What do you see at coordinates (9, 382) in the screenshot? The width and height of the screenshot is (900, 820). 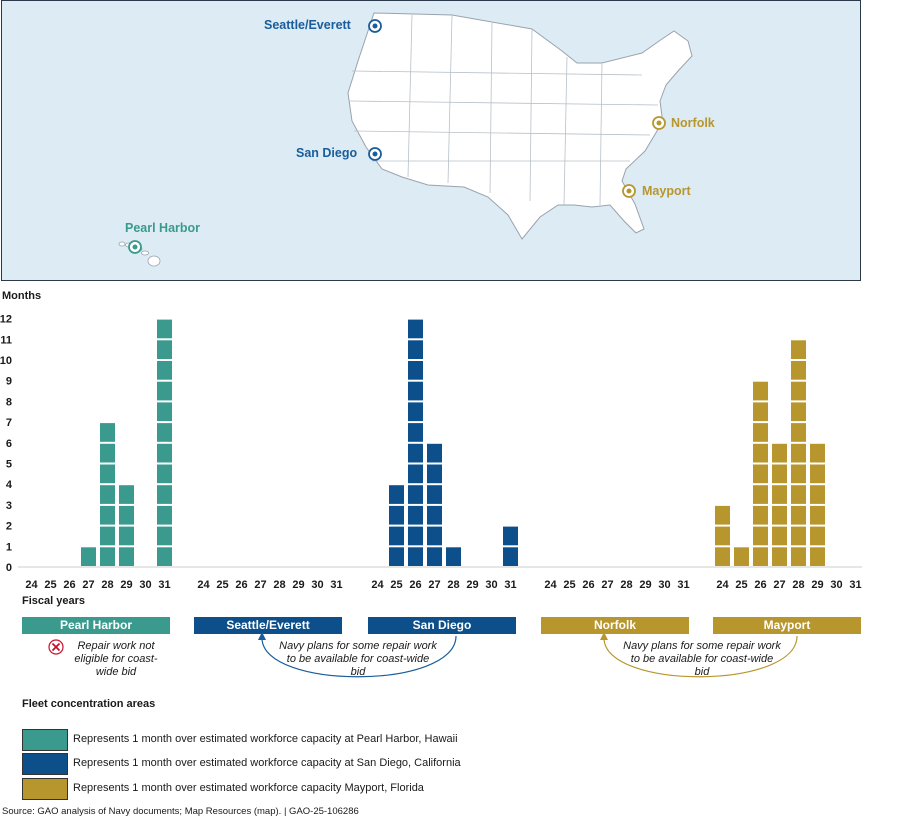 I see `y-tick-label: 9` at bounding box center [9, 382].